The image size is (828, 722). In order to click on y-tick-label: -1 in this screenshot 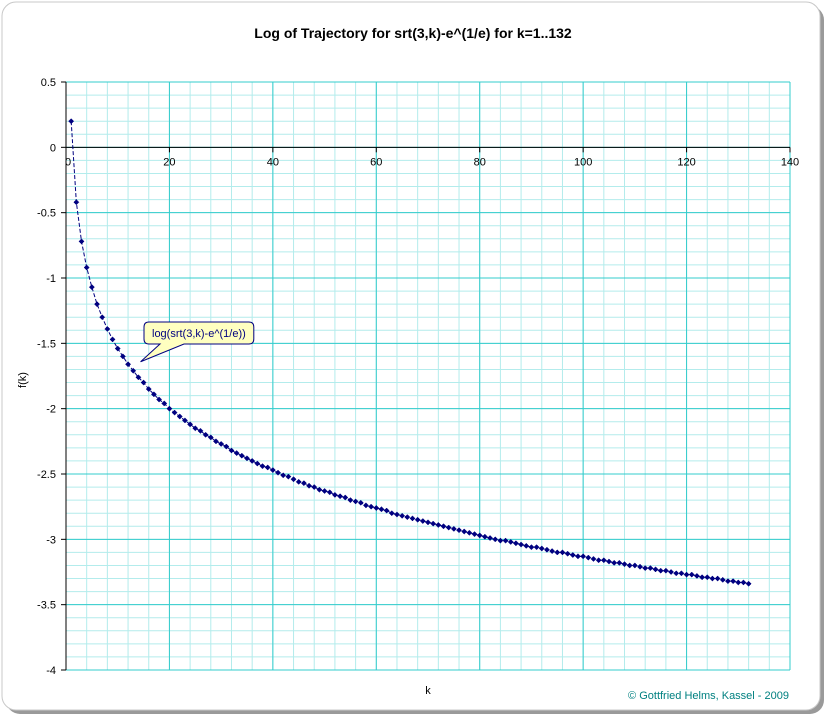, I will do `click(51, 279)`.